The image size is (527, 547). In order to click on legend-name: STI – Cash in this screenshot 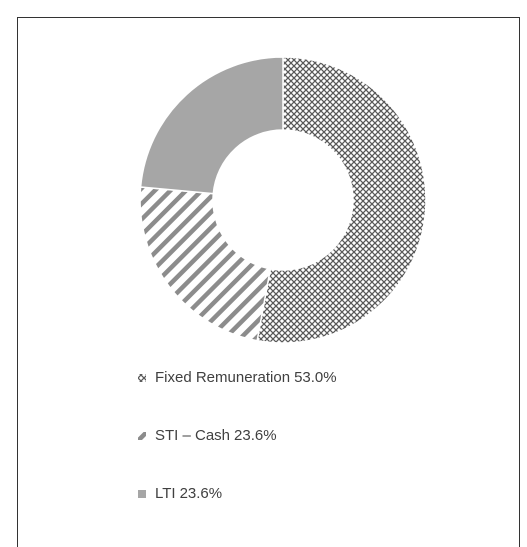, I will do `click(192, 435)`.